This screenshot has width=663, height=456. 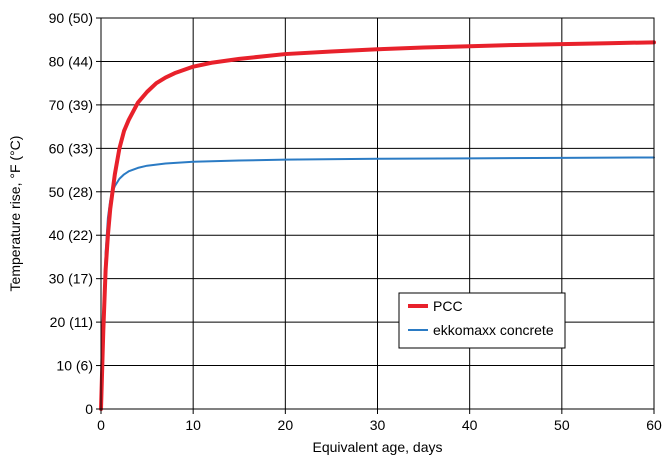 What do you see at coordinates (71, 105) in the screenshot?
I see `y-tick-label: 70 (39)` at bounding box center [71, 105].